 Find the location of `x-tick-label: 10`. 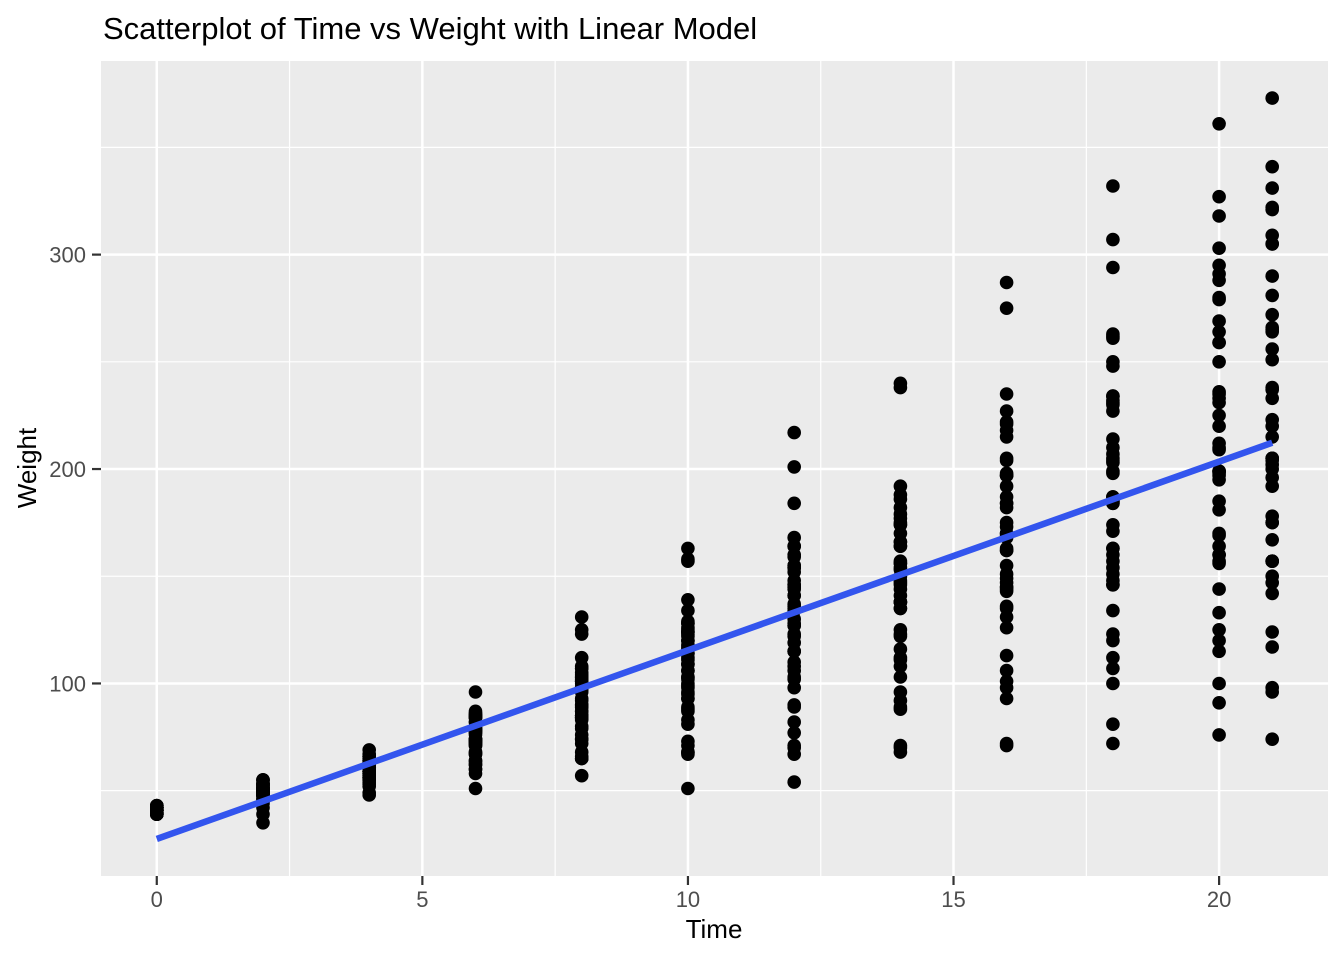

x-tick-label: 10 is located at coordinates (688, 899).